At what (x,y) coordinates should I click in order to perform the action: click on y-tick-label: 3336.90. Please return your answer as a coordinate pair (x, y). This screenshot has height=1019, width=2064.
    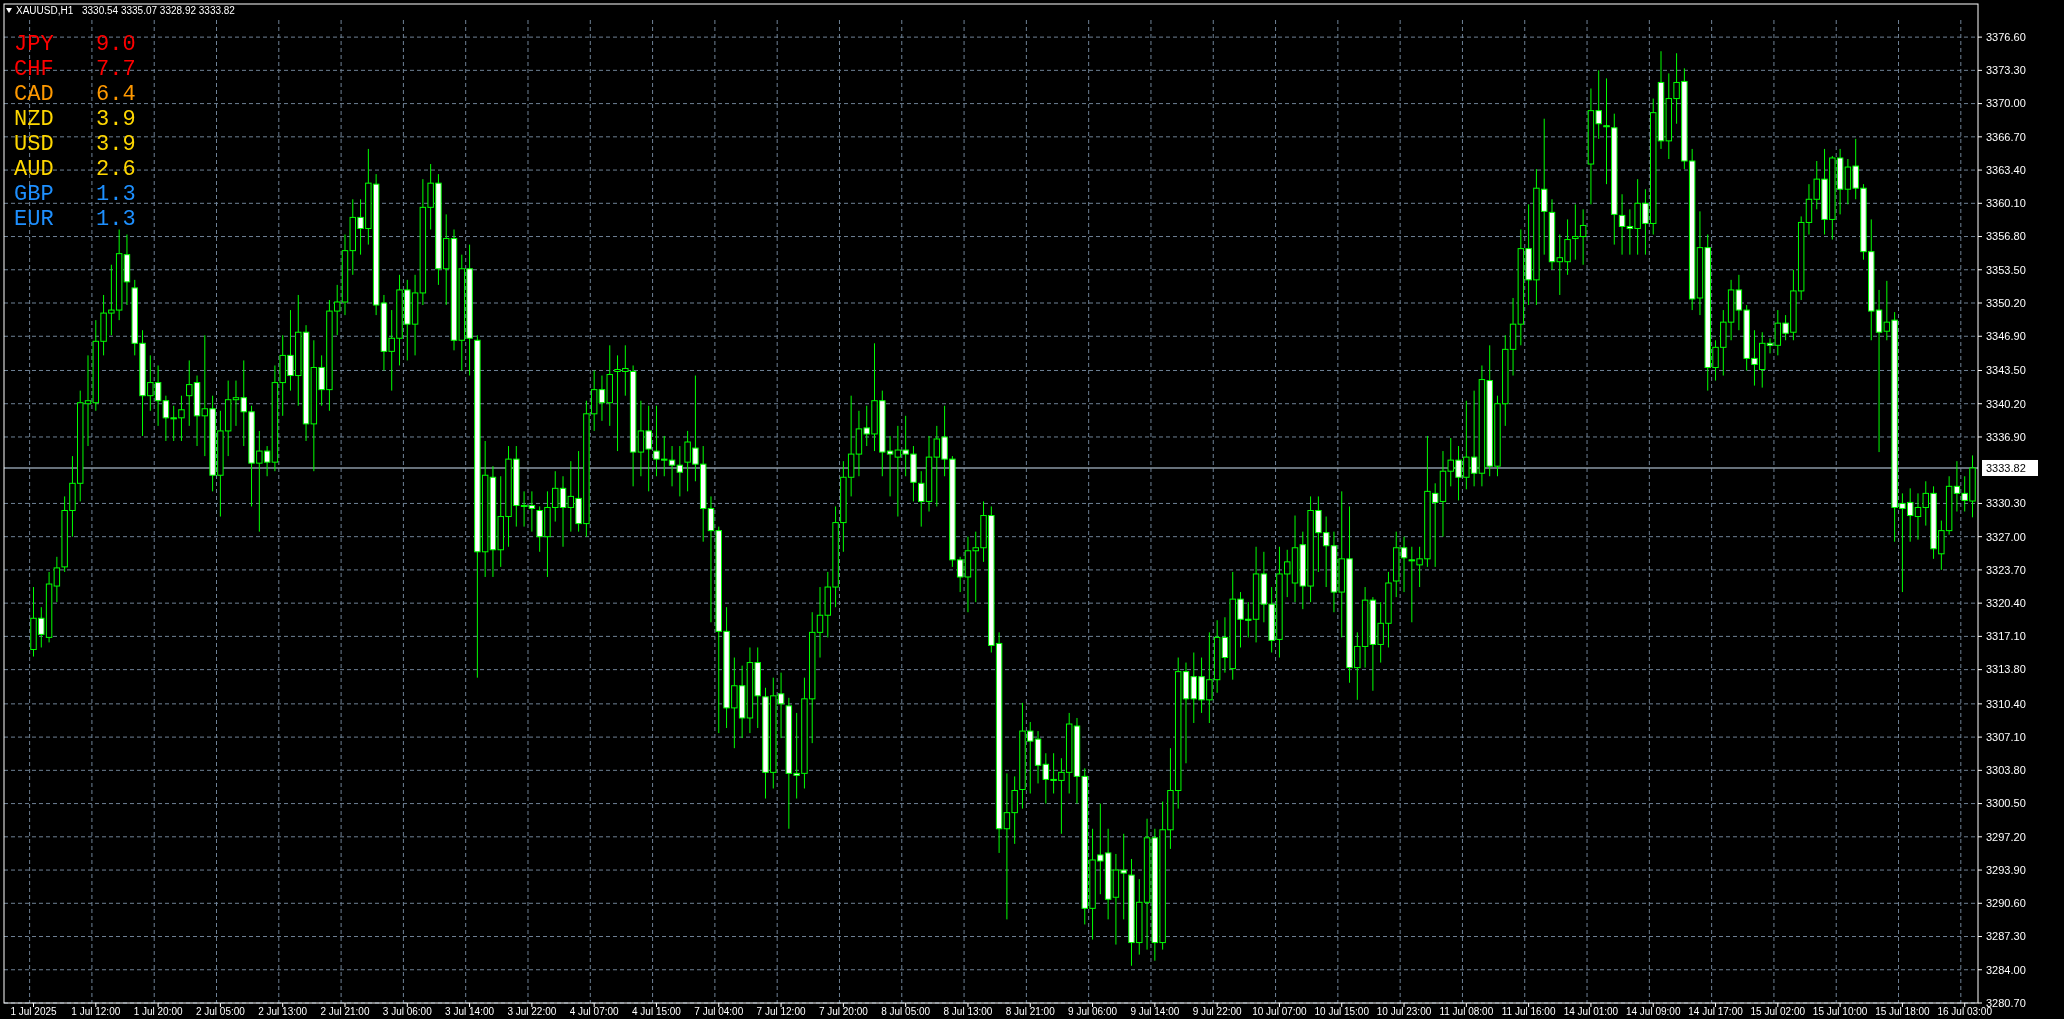
    Looking at the image, I should click on (2006, 436).